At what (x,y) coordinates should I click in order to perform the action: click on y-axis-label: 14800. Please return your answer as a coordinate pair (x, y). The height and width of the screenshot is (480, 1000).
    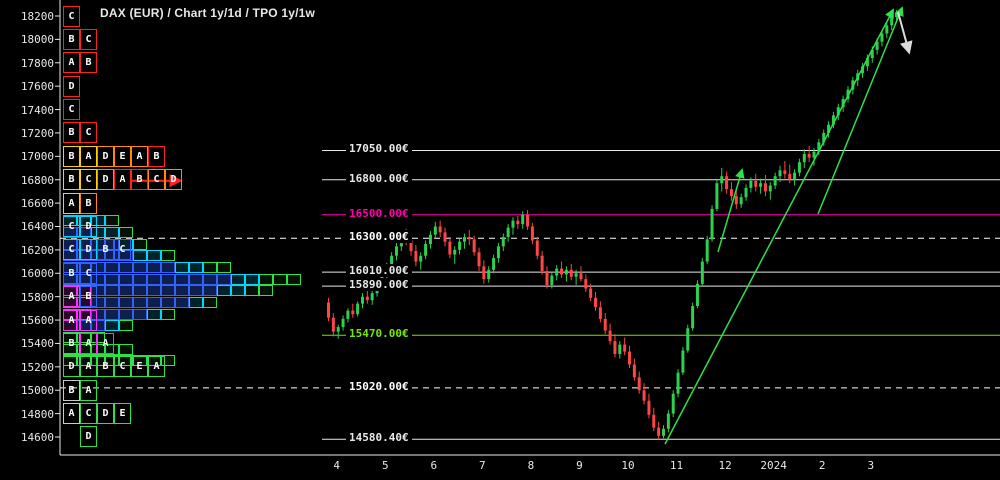
    Looking at the image, I should click on (37, 414).